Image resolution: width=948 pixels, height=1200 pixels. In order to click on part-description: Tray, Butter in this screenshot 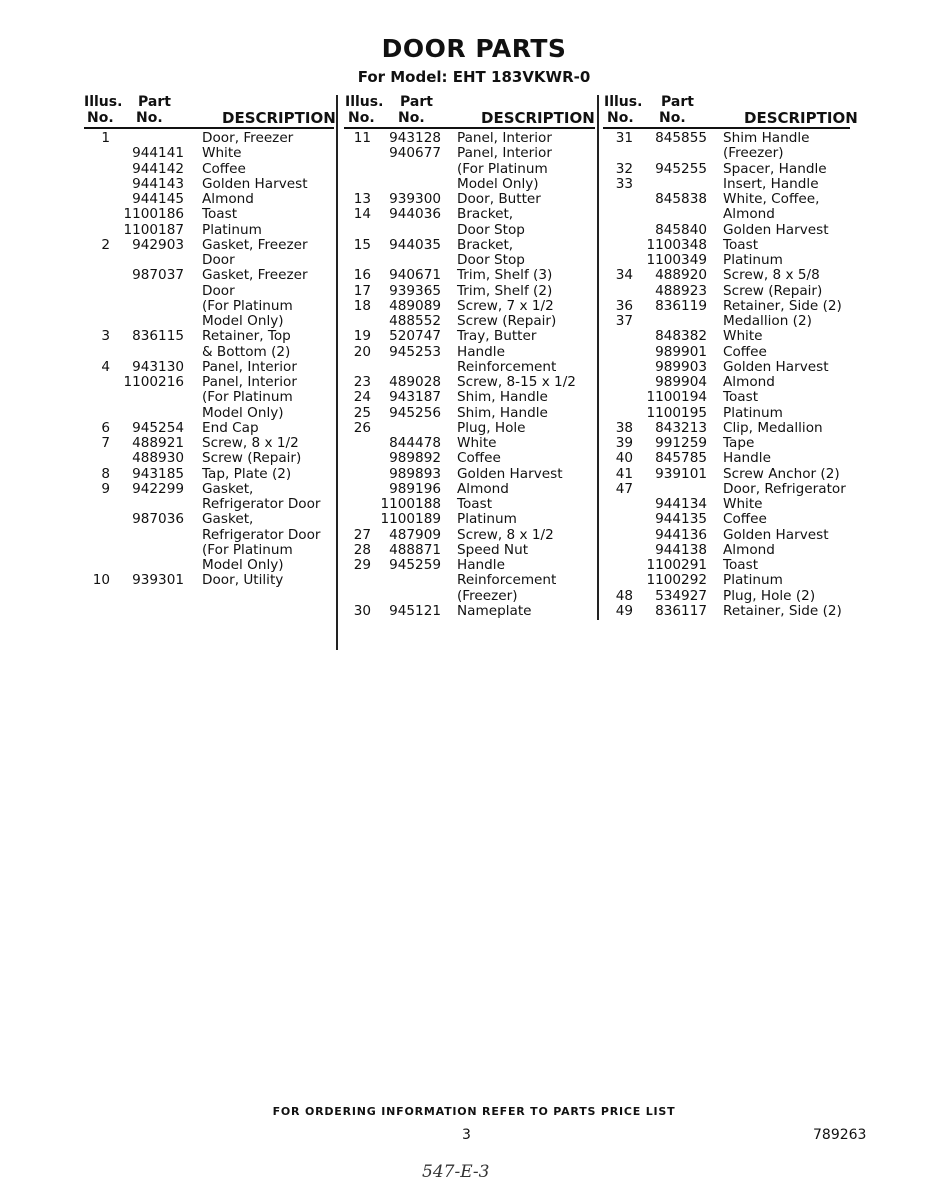, I will do `click(497, 336)`.